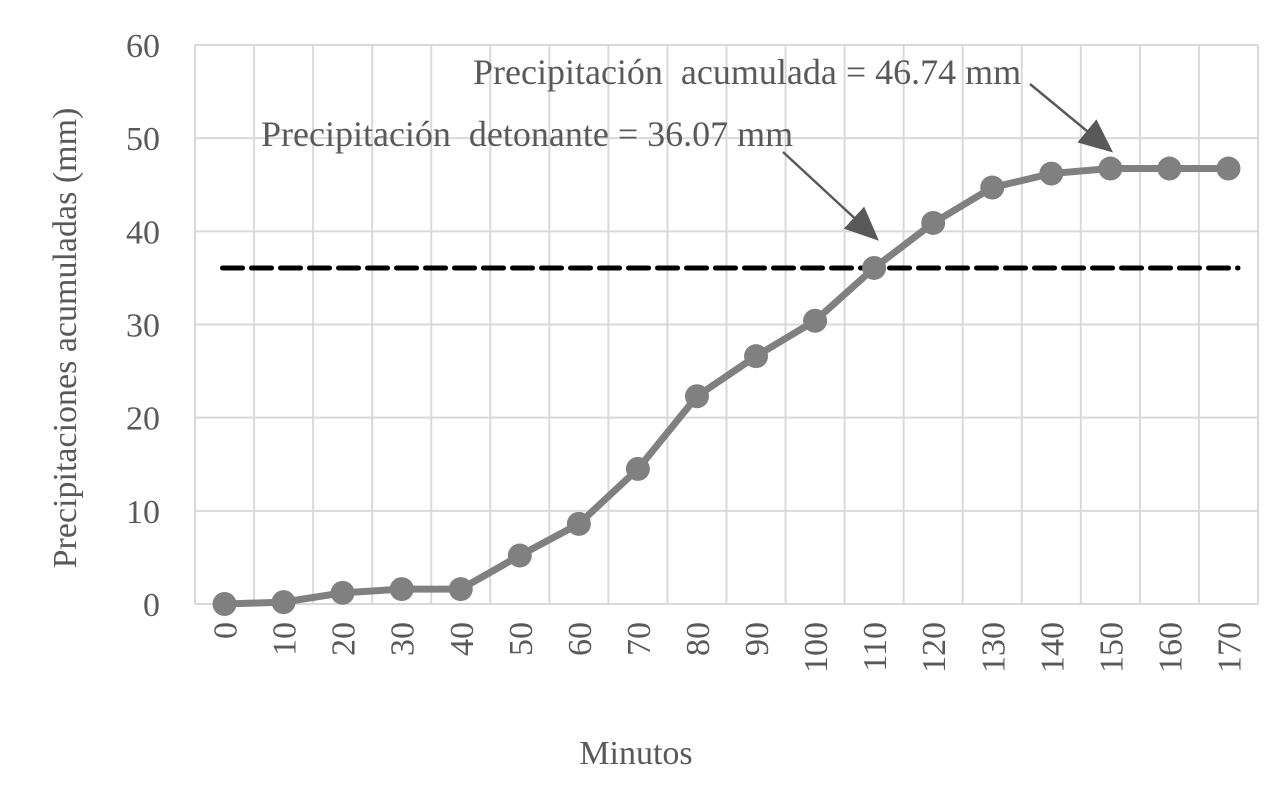  Describe the element at coordinates (934, 647) in the screenshot. I see `x-tick-label: 120` at that location.